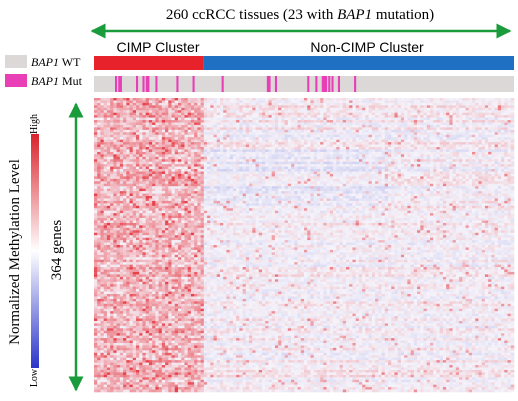 The height and width of the screenshot is (401, 518). What do you see at coordinates (57, 250) in the screenshot?
I see `genes-axis-label: 364 genes` at bounding box center [57, 250].